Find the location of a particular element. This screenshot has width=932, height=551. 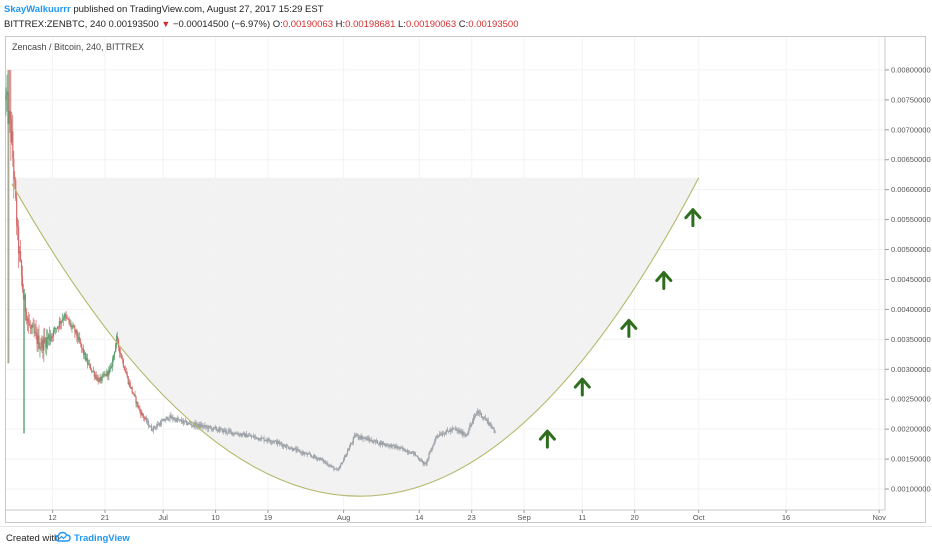

created-with-label: Created with is located at coordinates (33, 538).